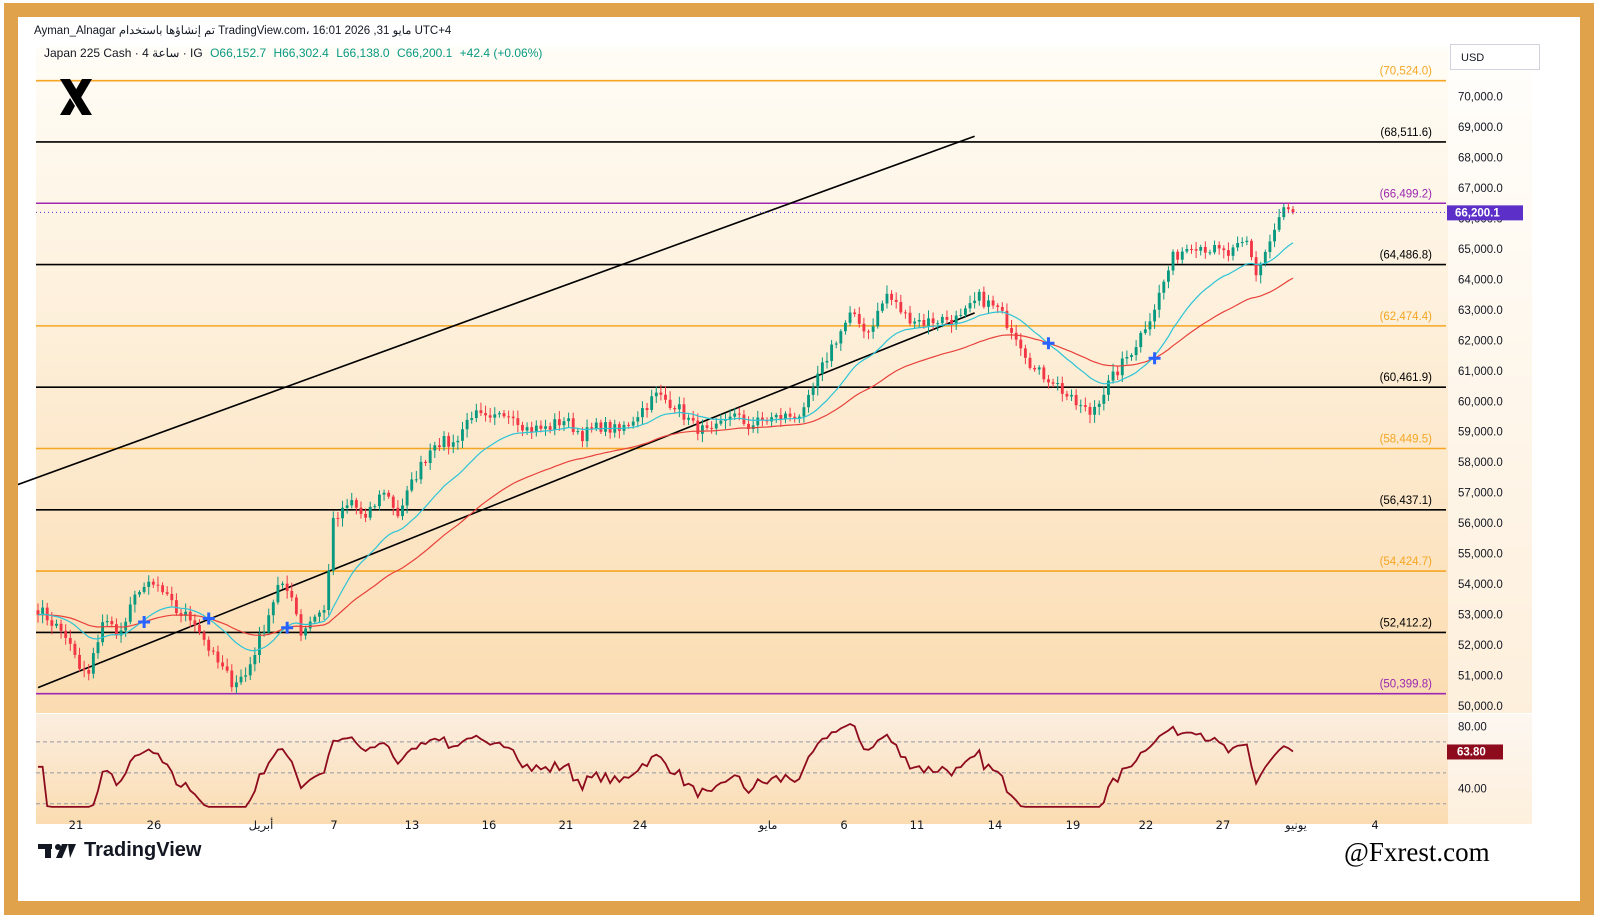 The width and height of the screenshot is (1600, 921). What do you see at coordinates (1480, 402) in the screenshot?
I see `price-tick-label: 60,000.0` at bounding box center [1480, 402].